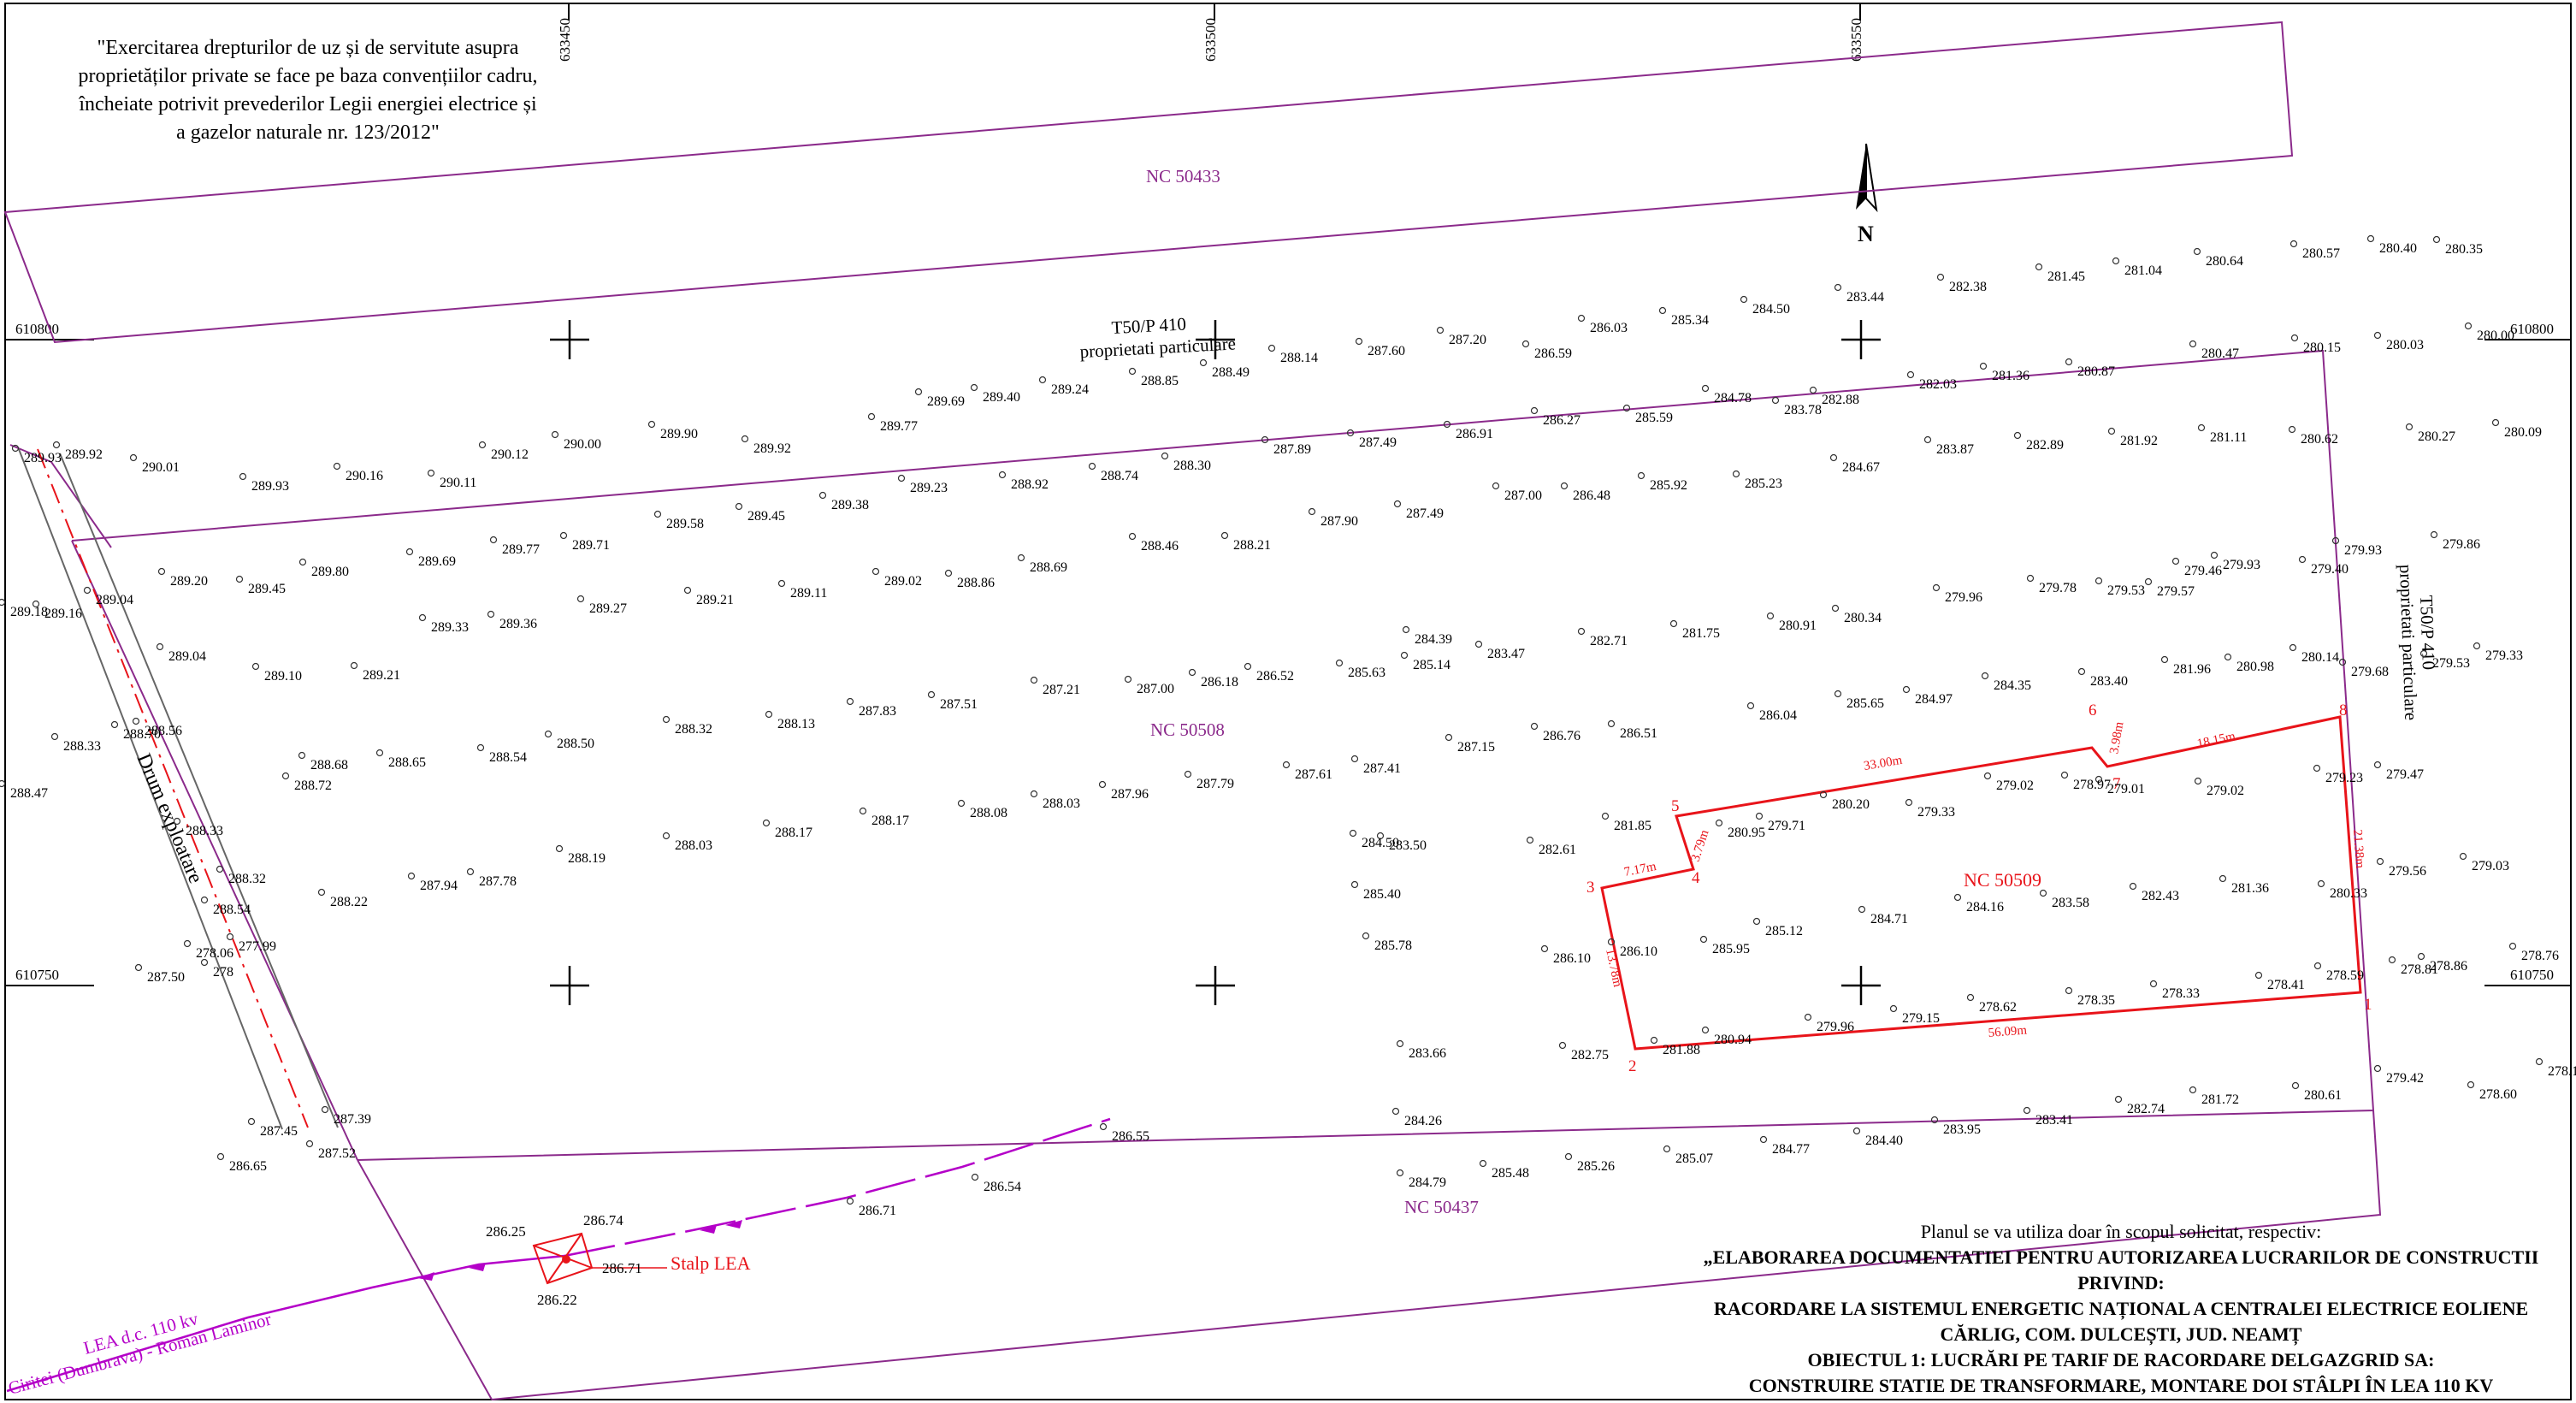  I want to click on spot-elevation: 278.06, so click(214, 954).